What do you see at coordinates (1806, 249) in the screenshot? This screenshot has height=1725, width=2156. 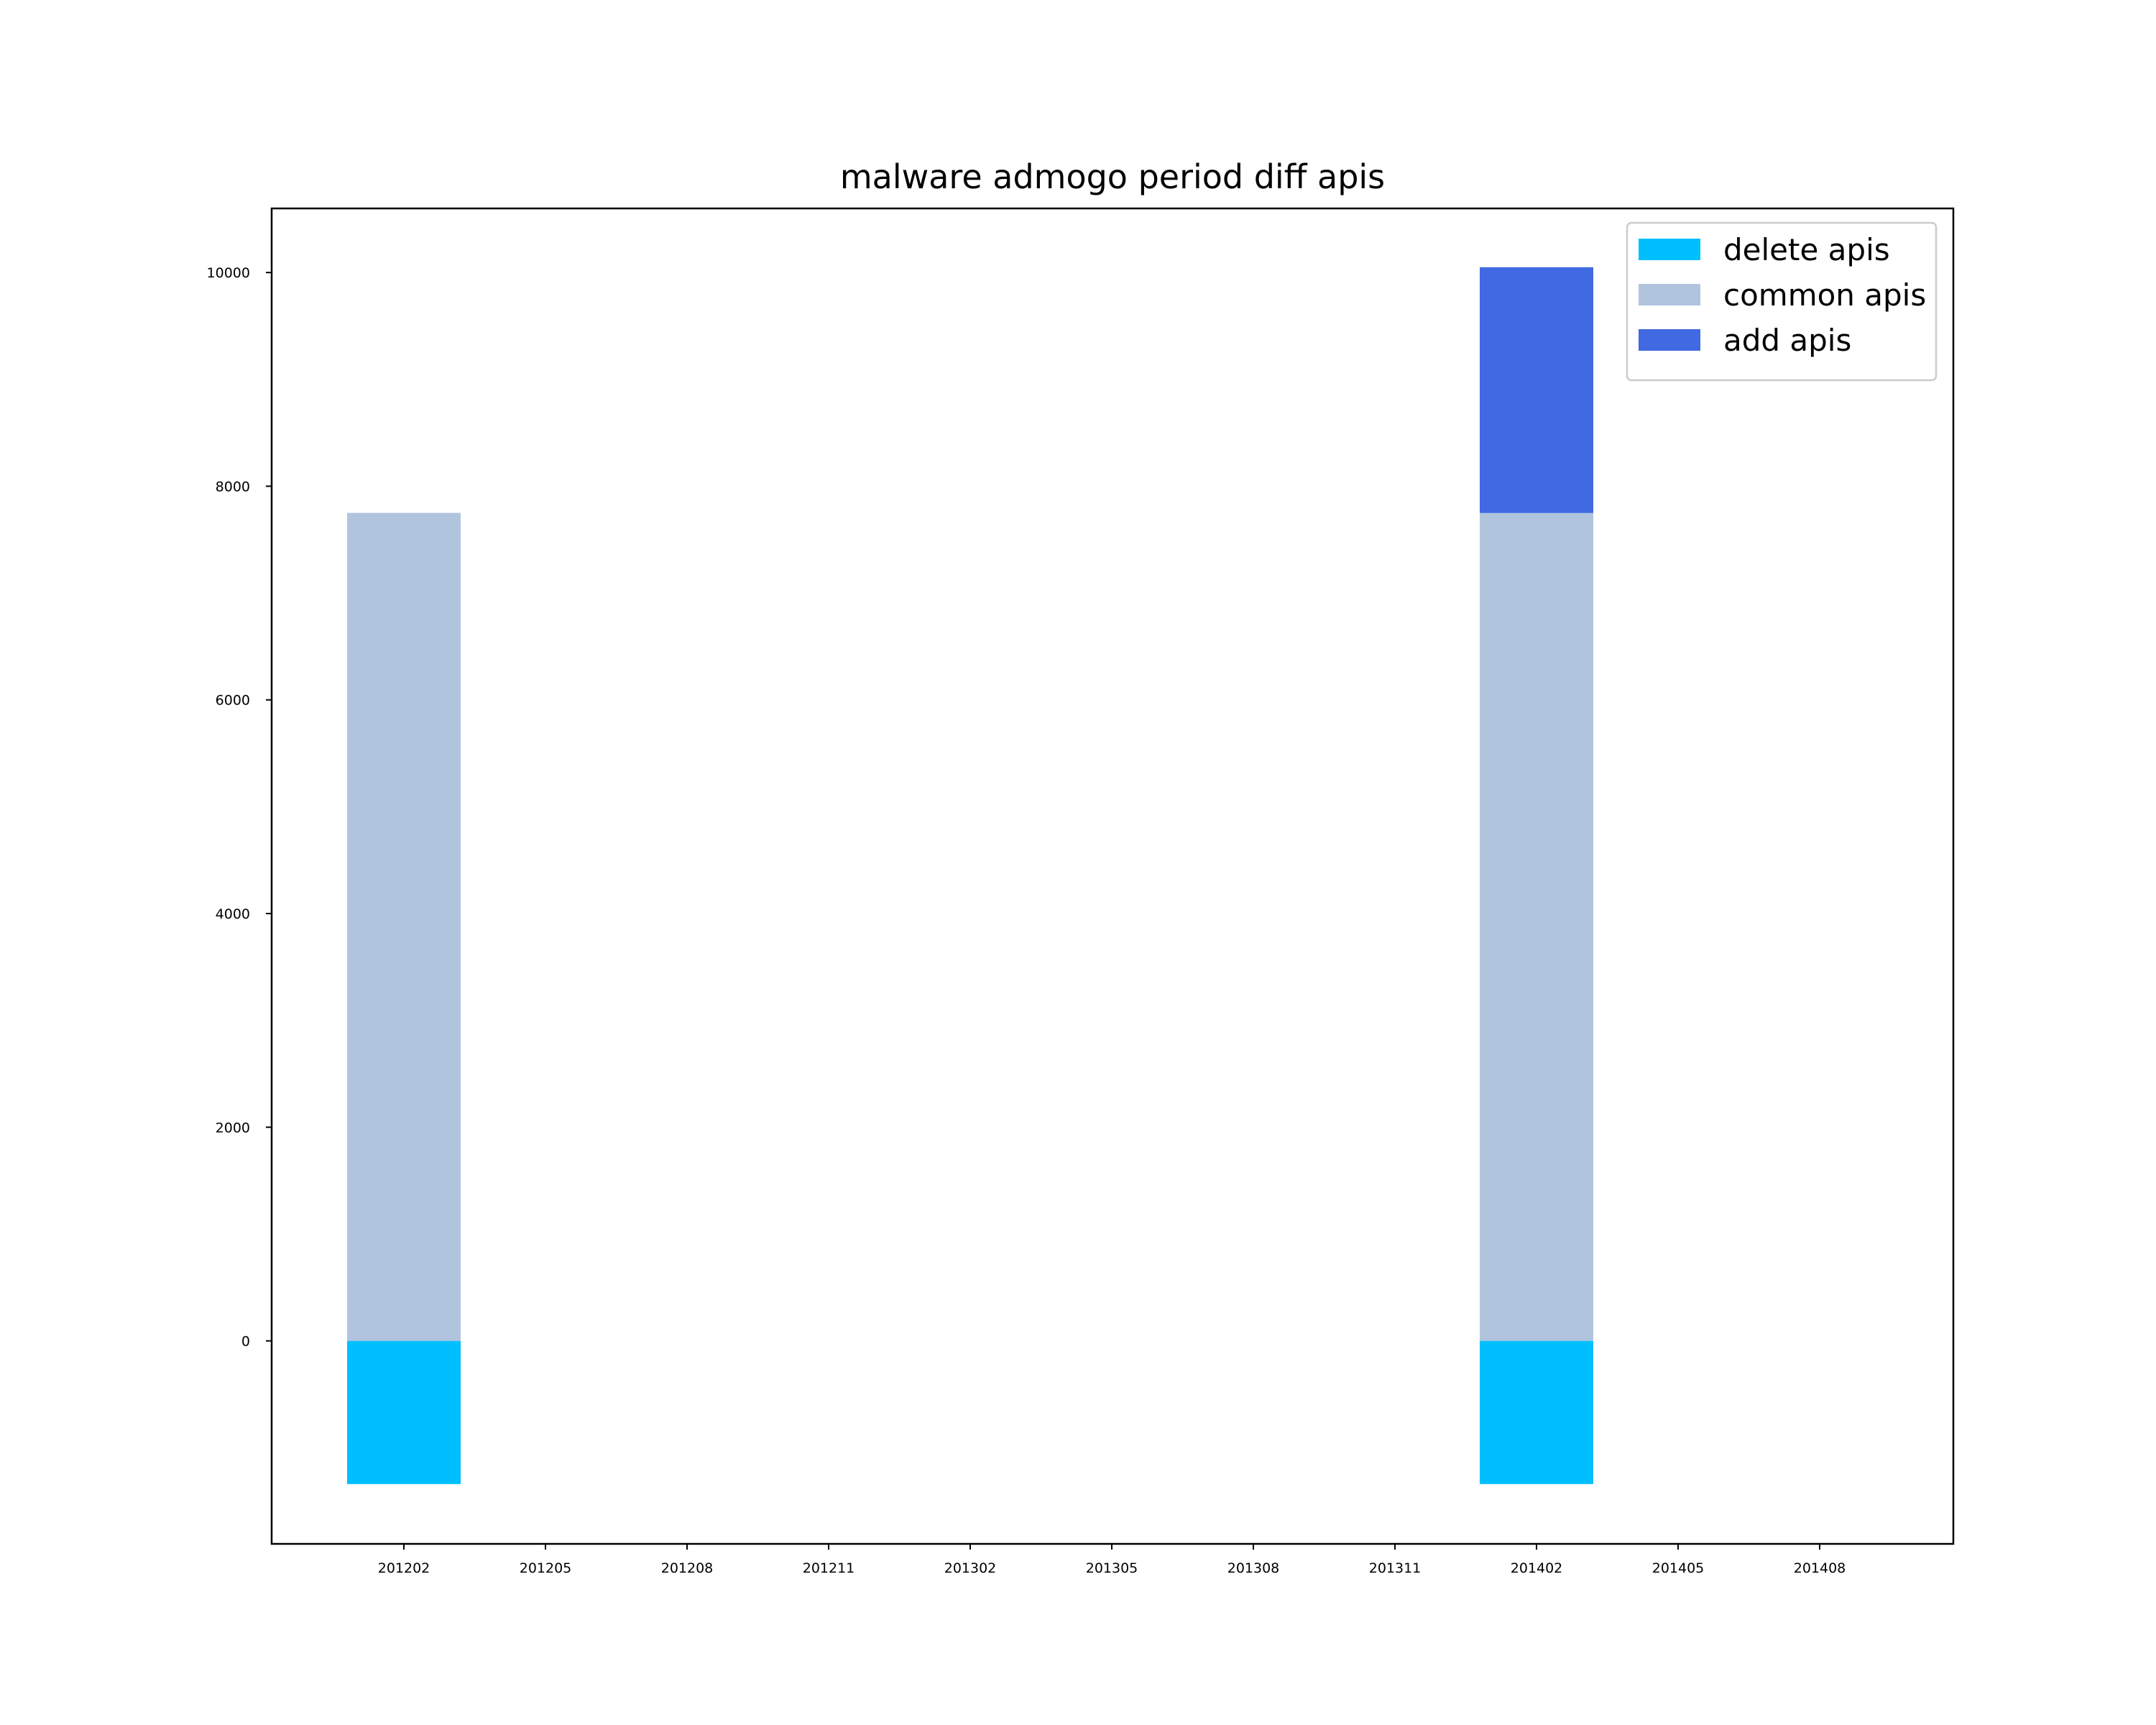 I see `legend-label-delete-apis: delete apis` at bounding box center [1806, 249].